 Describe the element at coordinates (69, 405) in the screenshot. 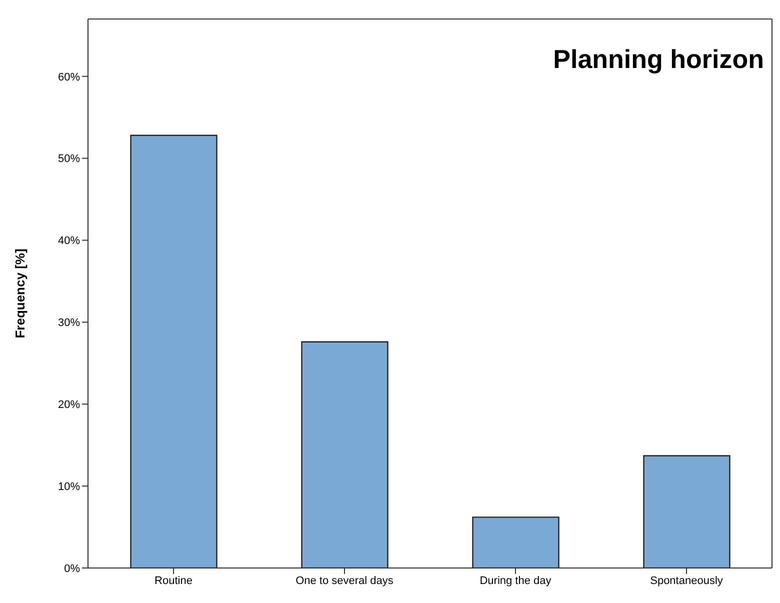

I see `y-tick-label: 20%` at that location.